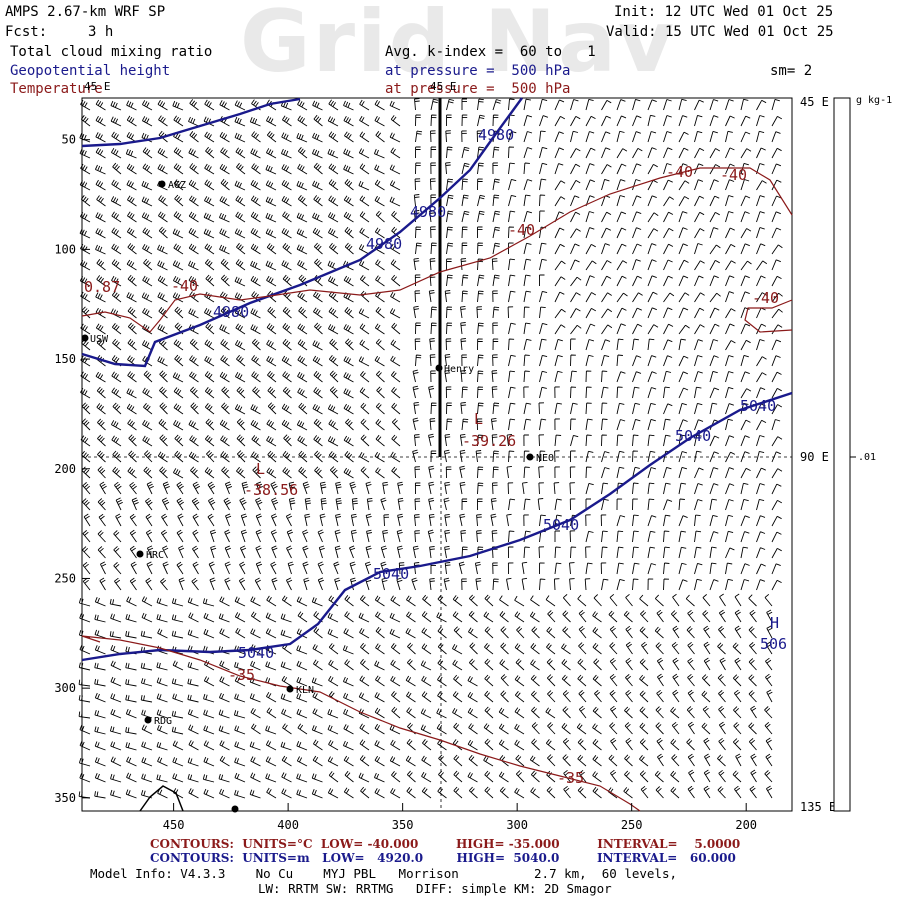 This screenshot has height=900, width=900. I want to click on high-value: 506, so click(773, 644).